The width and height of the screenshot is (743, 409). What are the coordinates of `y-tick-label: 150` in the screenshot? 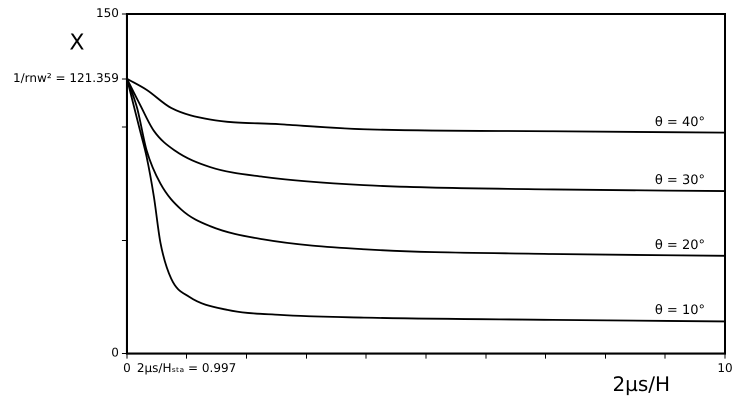 It's located at (107, 13).